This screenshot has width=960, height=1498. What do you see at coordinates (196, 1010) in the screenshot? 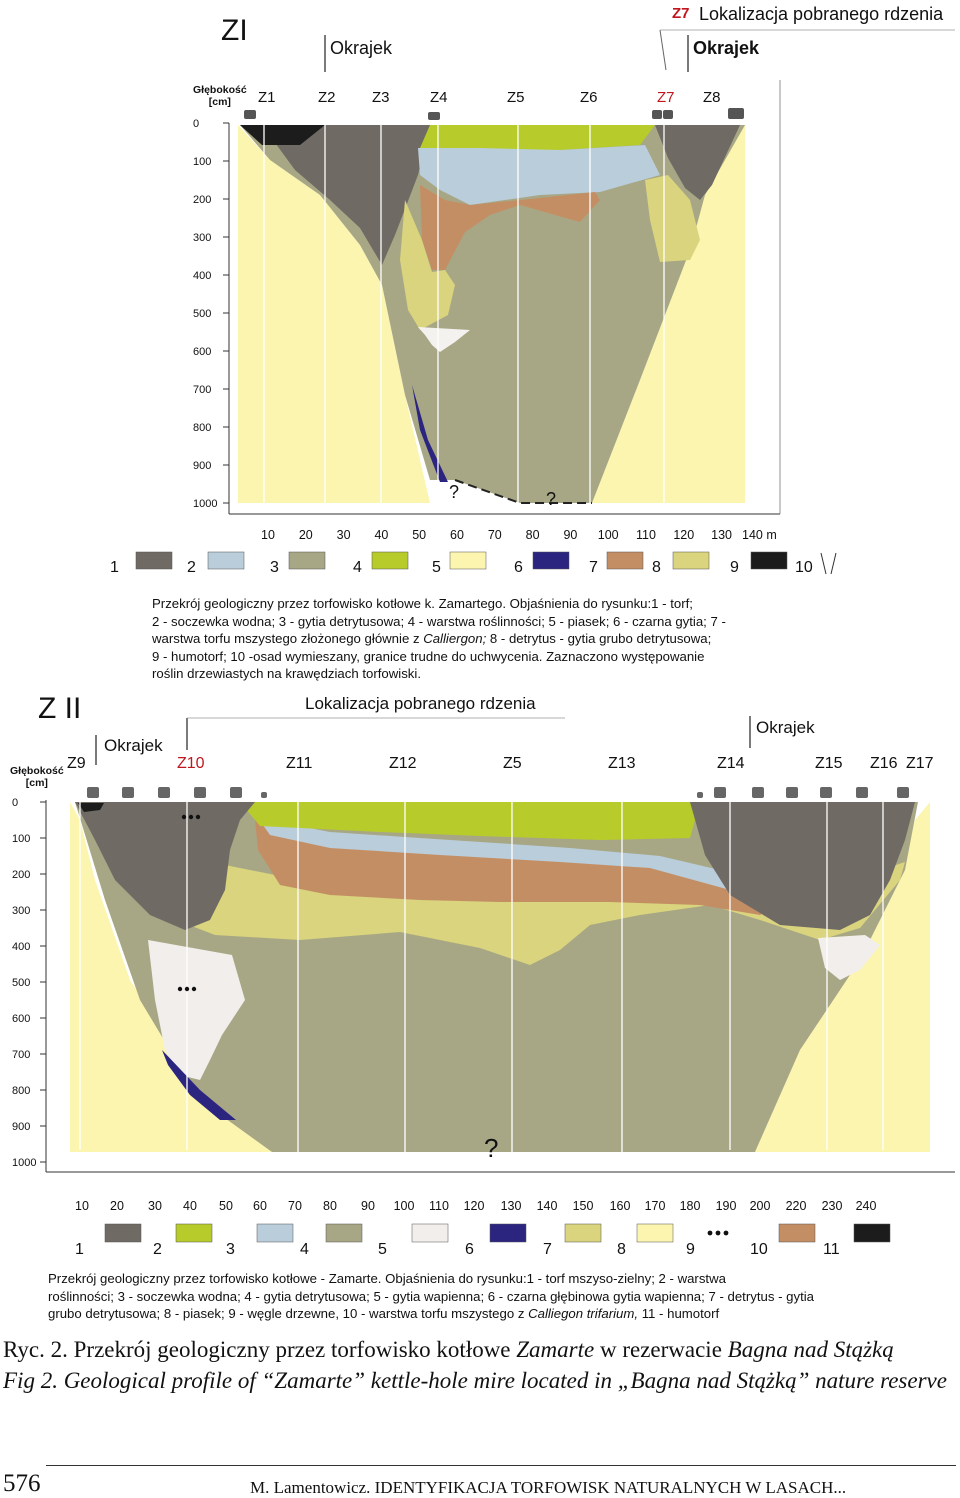
I see `p2-calcareous-left` at bounding box center [196, 1010].